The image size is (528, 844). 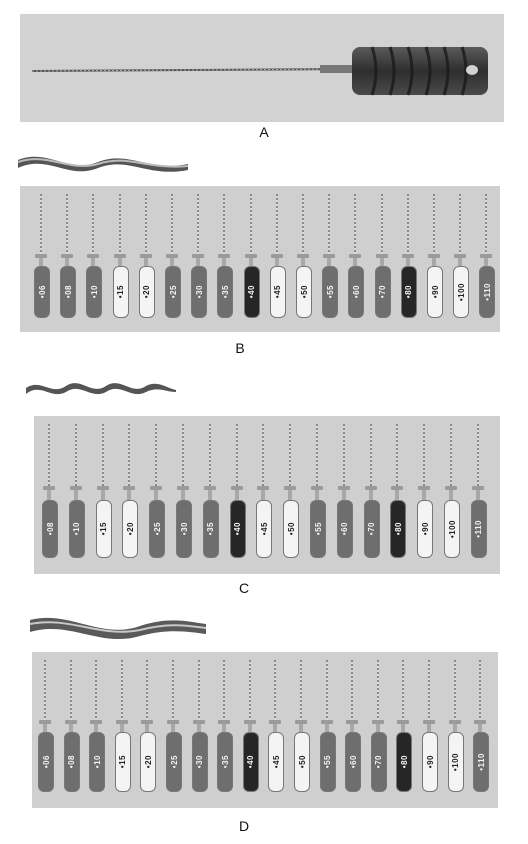 What do you see at coordinates (104, 529) in the screenshot?
I see `file-size-label: •15` at bounding box center [104, 529].